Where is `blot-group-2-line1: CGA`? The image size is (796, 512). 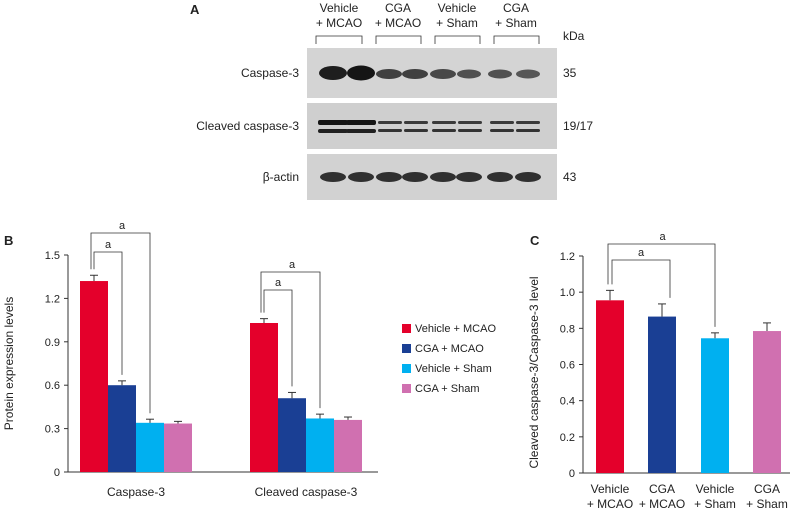
blot-group-2-line1: CGA is located at coordinates (398, 8).